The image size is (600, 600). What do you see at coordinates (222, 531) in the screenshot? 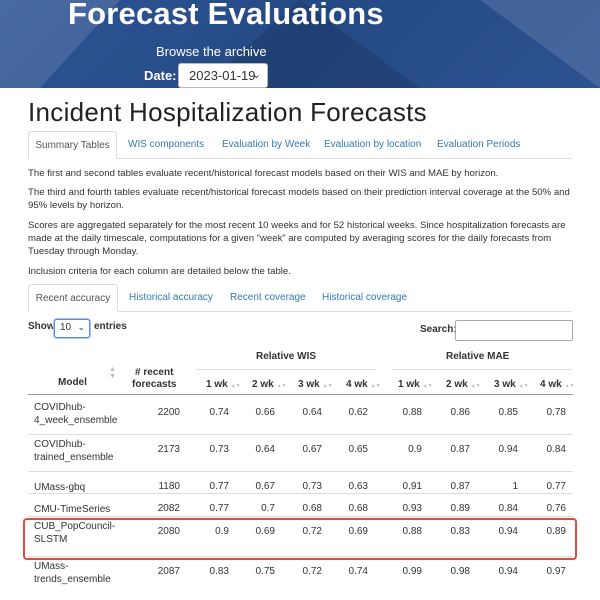
I see `wis-value-cell: 0.9` at bounding box center [222, 531].